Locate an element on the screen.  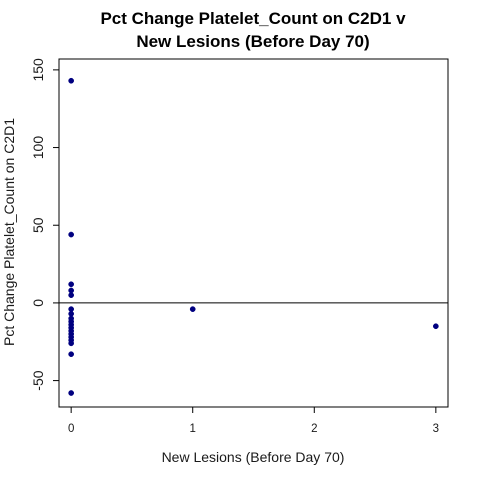
y-axis-label: Pct Change Platelet_Count on C2D1 is located at coordinates (9, 232).